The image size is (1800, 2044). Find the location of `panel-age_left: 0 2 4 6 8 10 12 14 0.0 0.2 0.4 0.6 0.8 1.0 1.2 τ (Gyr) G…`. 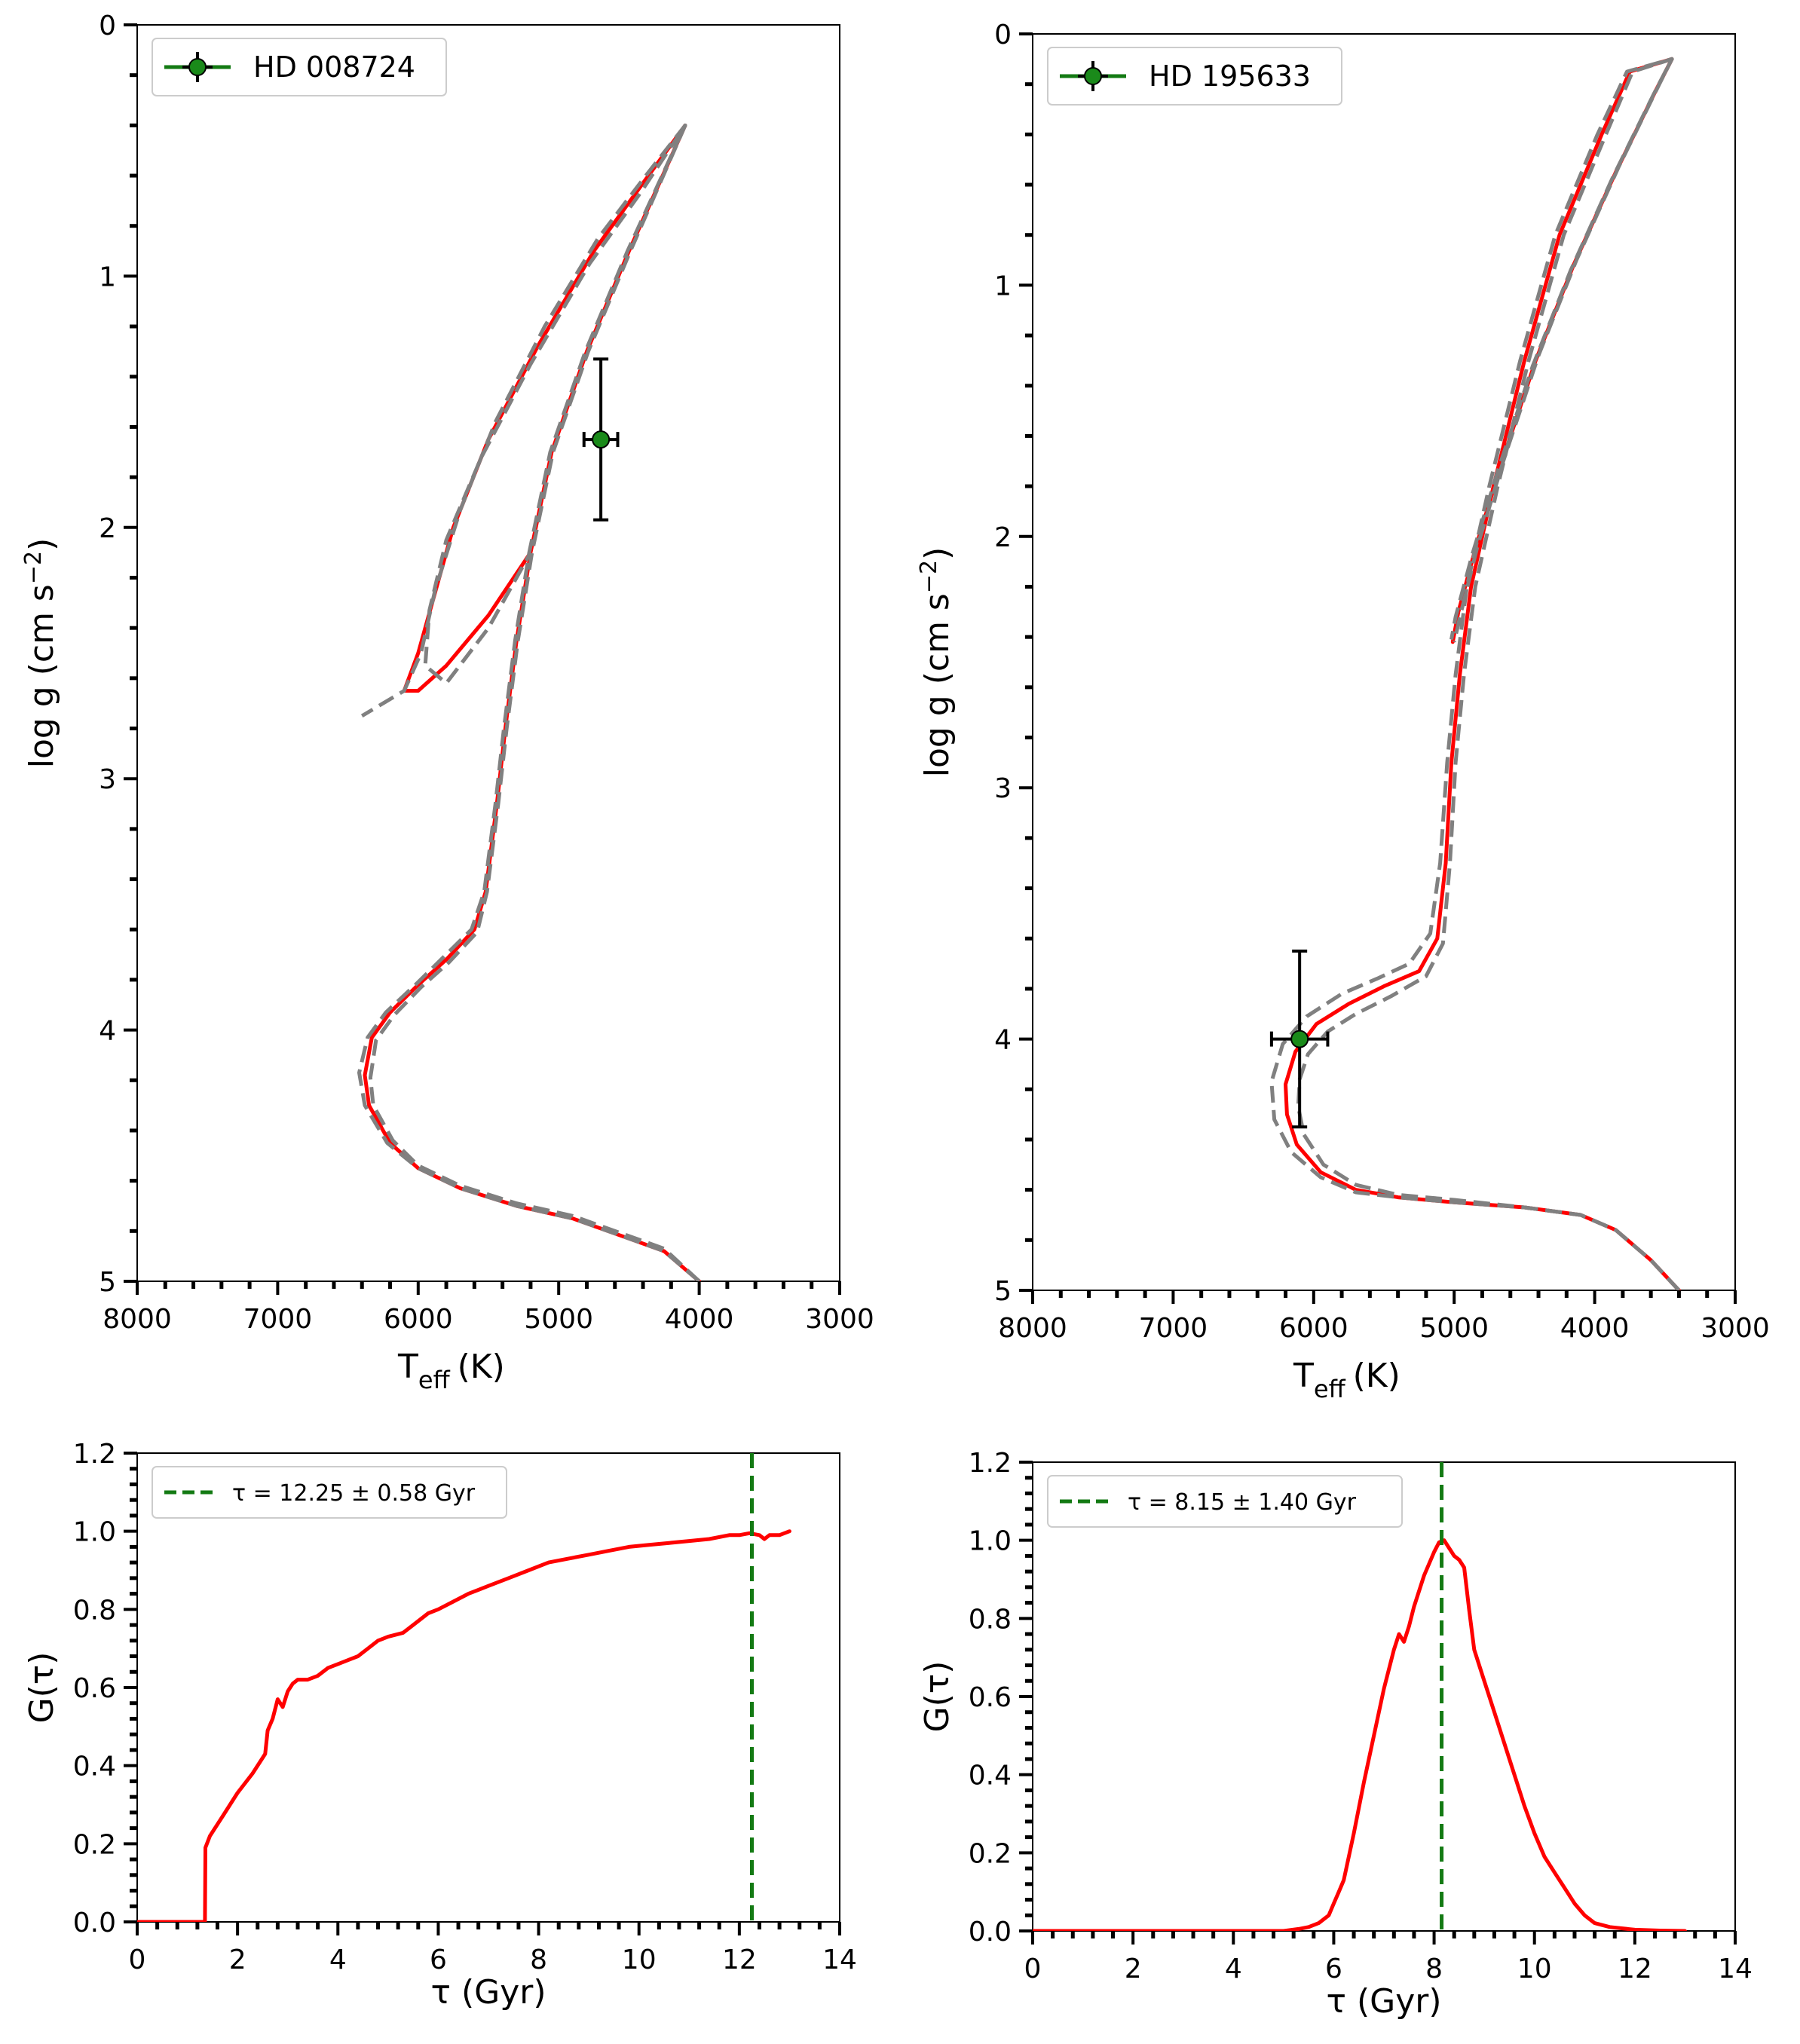

panel-age_left: 0 2 4 6 8 10 12 14 0.0 0.2 0.4 0.6 0.8 1.0 1.2 τ (Gyr) G… is located at coordinates (440, 1725).